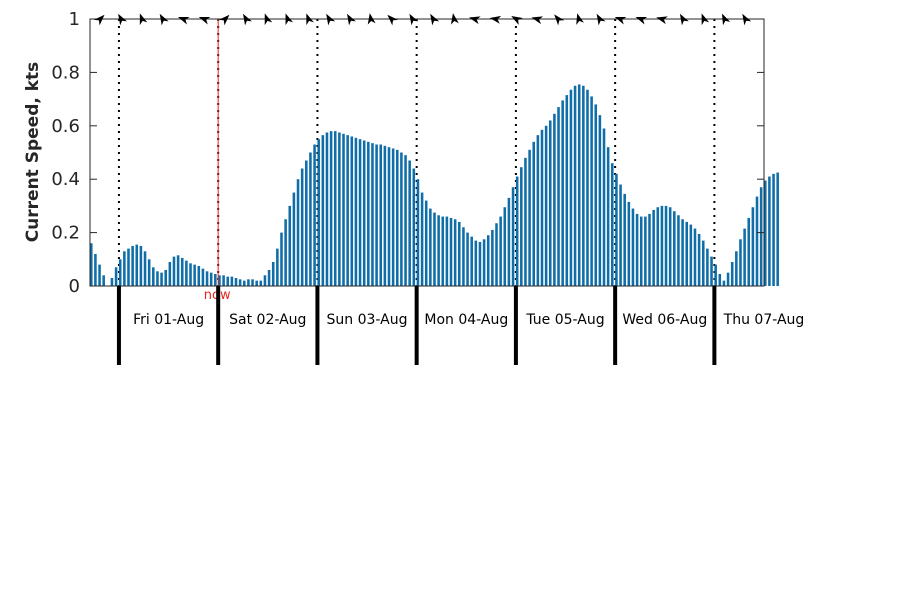  I want to click on direction-arrows, so click(422, 19).